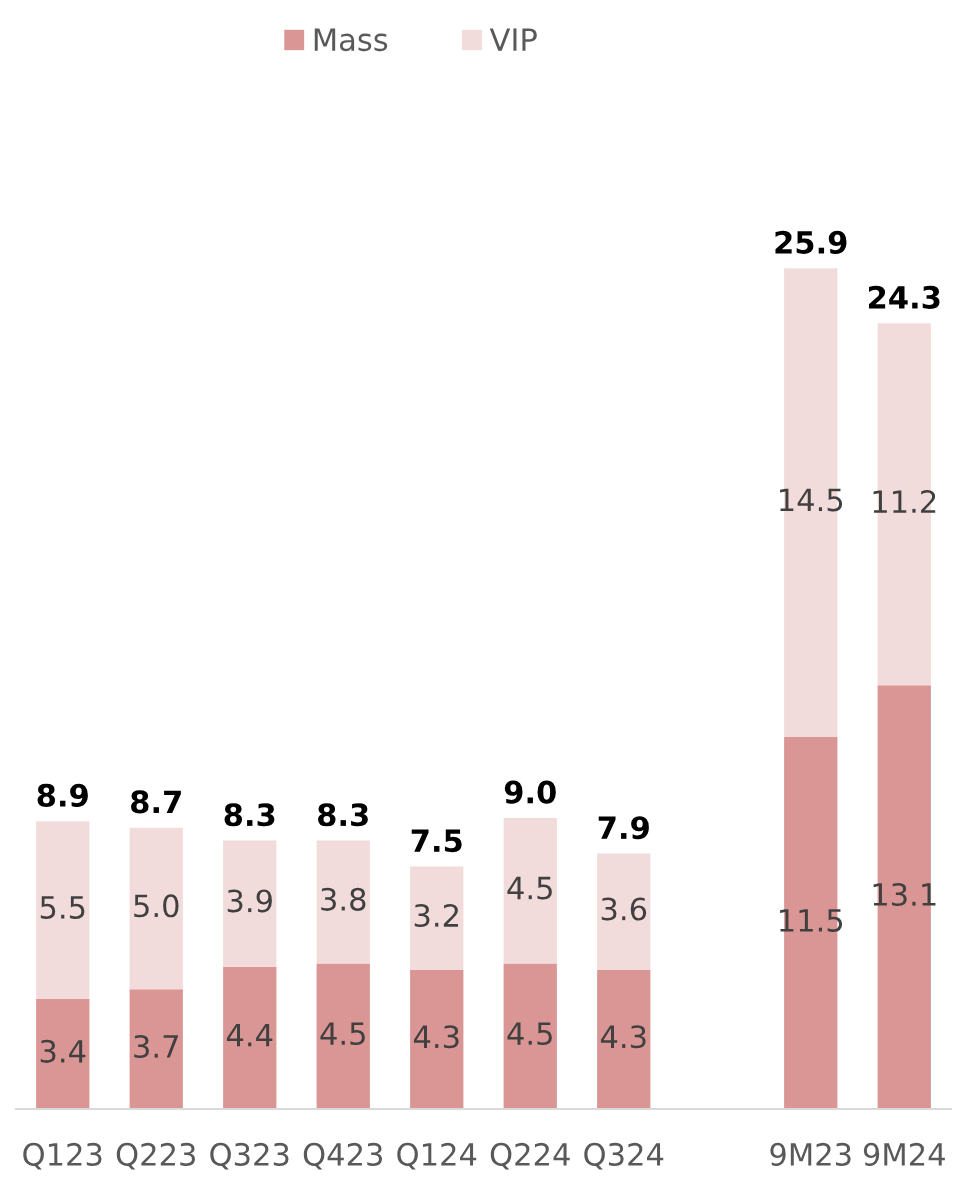  Describe the element at coordinates (623, 828) in the screenshot. I see `total-label: 7.9` at that location.